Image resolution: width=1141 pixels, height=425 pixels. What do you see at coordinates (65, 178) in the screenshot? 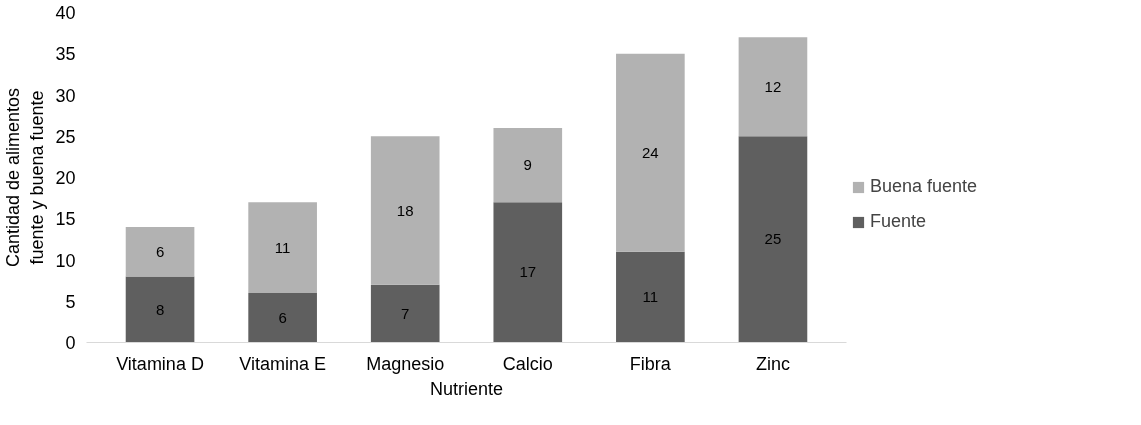
I see `y-tick-label: 20` at bounding box center [65, 178].